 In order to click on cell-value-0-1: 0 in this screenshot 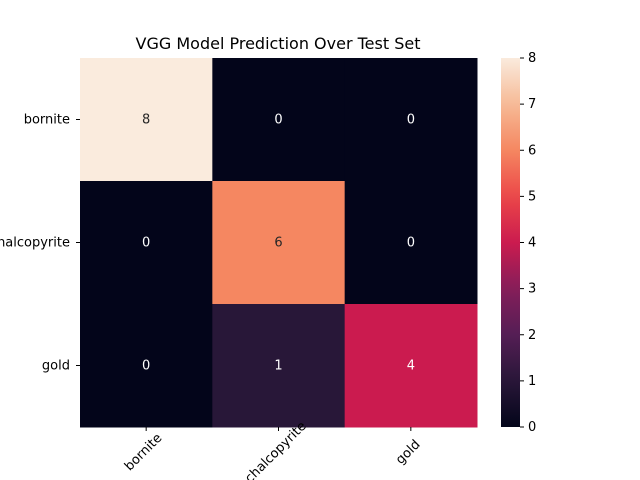, I will do `click(278, 120)`.